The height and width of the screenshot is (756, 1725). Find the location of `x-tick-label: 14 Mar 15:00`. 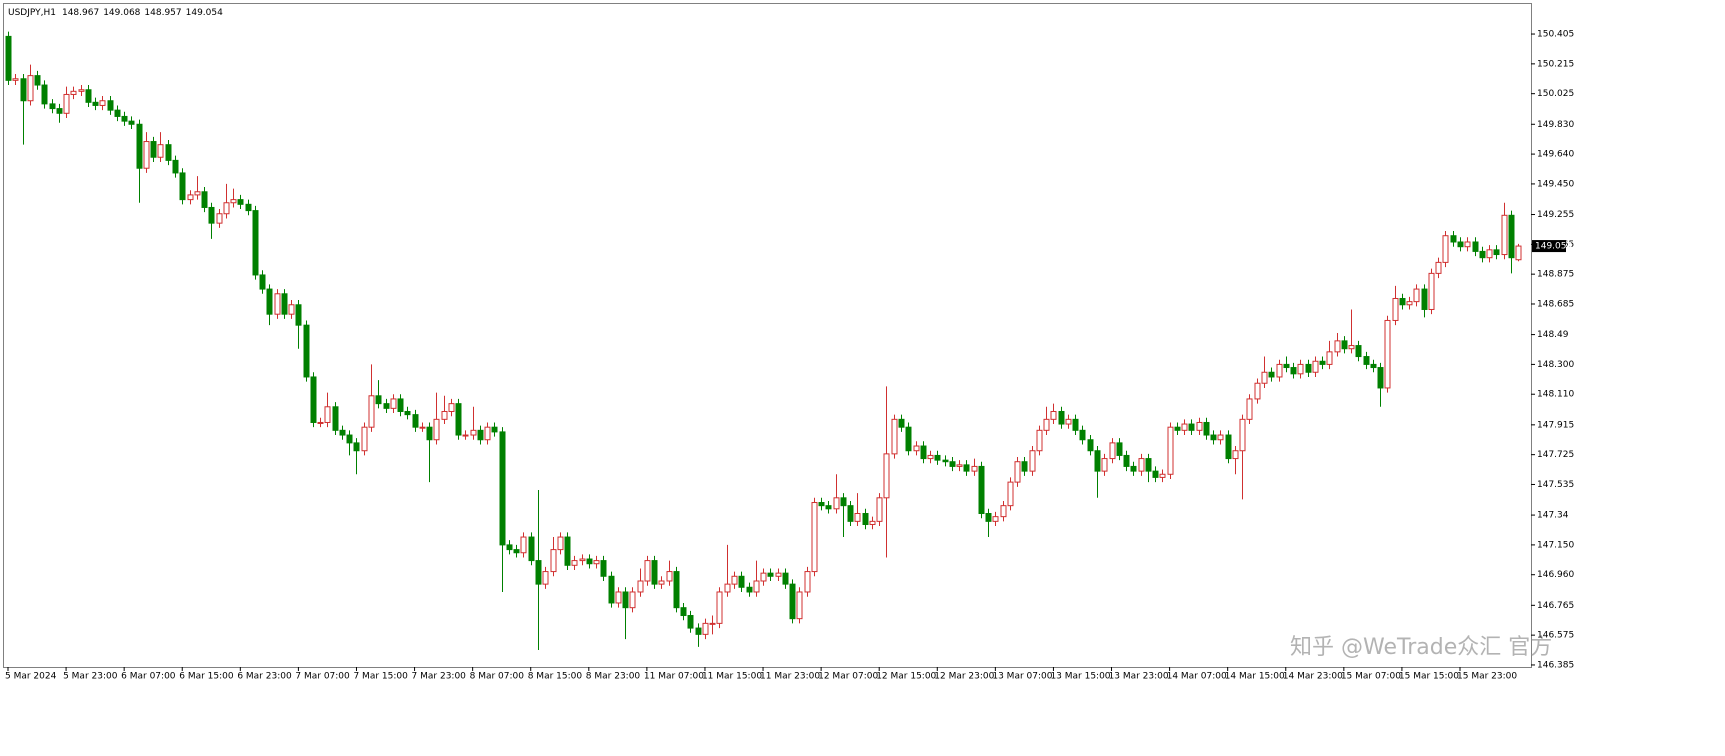

x-tick-label: 14 Mar 15:00 is located at coordinates (1255, 677).